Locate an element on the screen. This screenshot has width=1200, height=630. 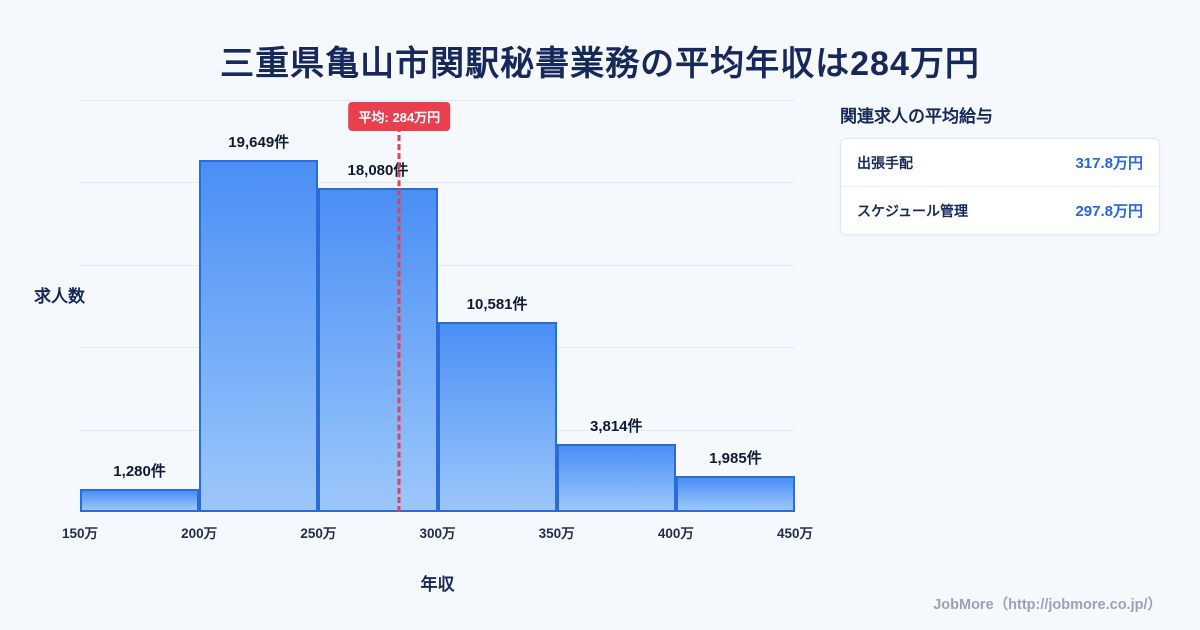
x-tick-label: 300万 is located at coordinates (437, 533).